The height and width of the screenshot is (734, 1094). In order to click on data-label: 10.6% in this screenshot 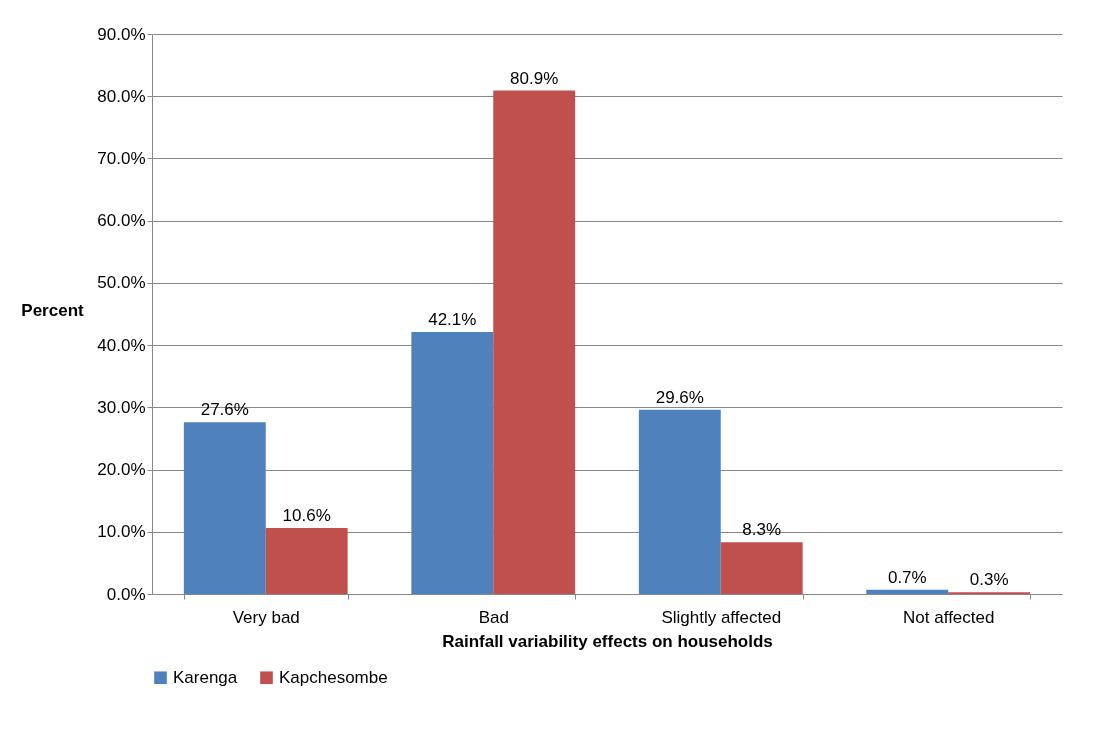, I will do `click(306, 516)`.